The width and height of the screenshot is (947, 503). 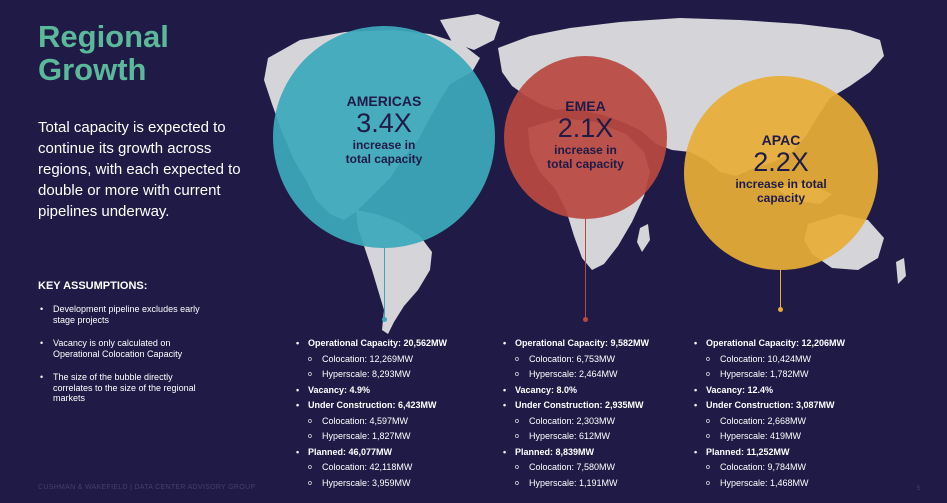 What do you see at coordinates (408, 375) in the screenshot?
I see `operational-hyperscale: Hyperscale: 8,293MW` at bounding box center [408, 375].